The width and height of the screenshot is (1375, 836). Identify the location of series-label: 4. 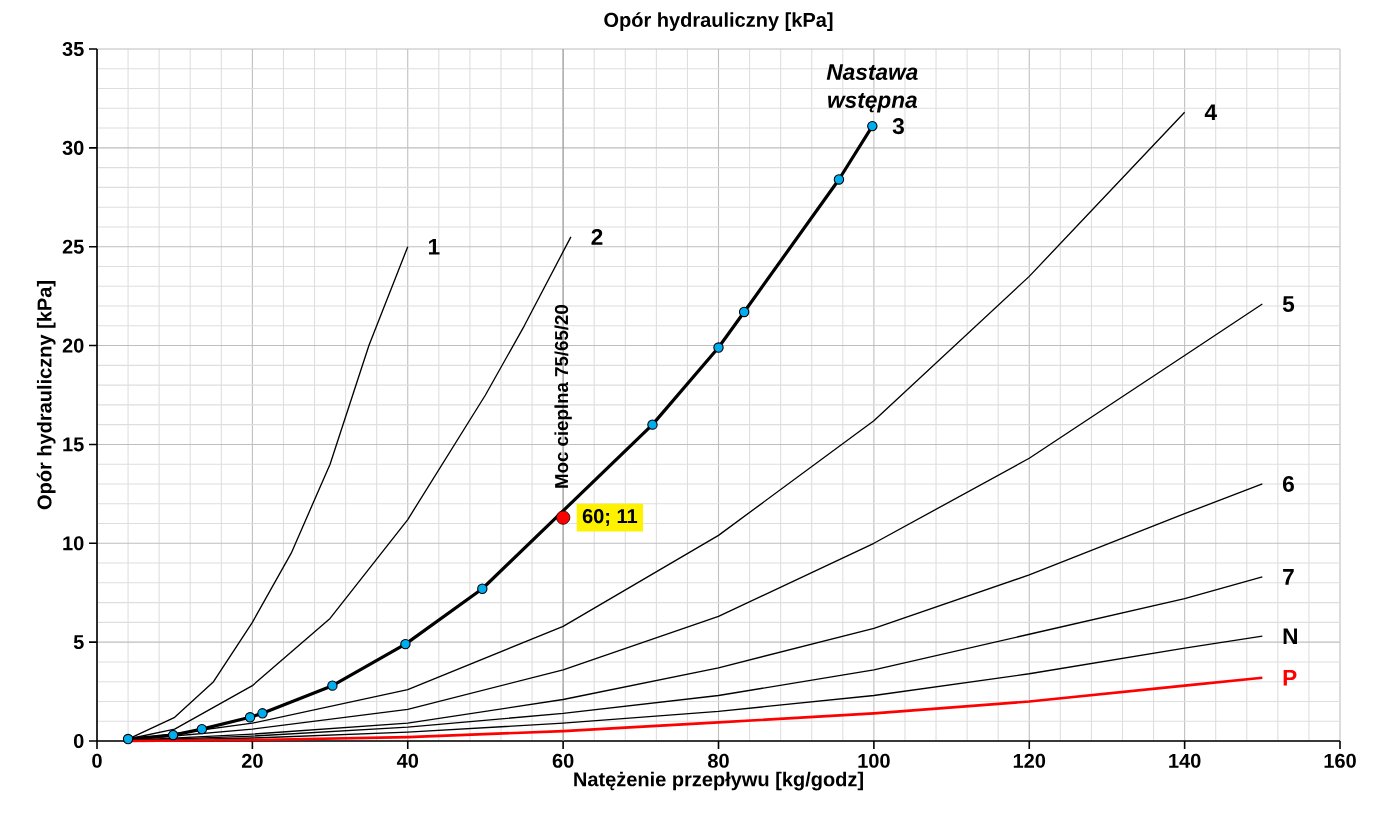
(1210, 112).